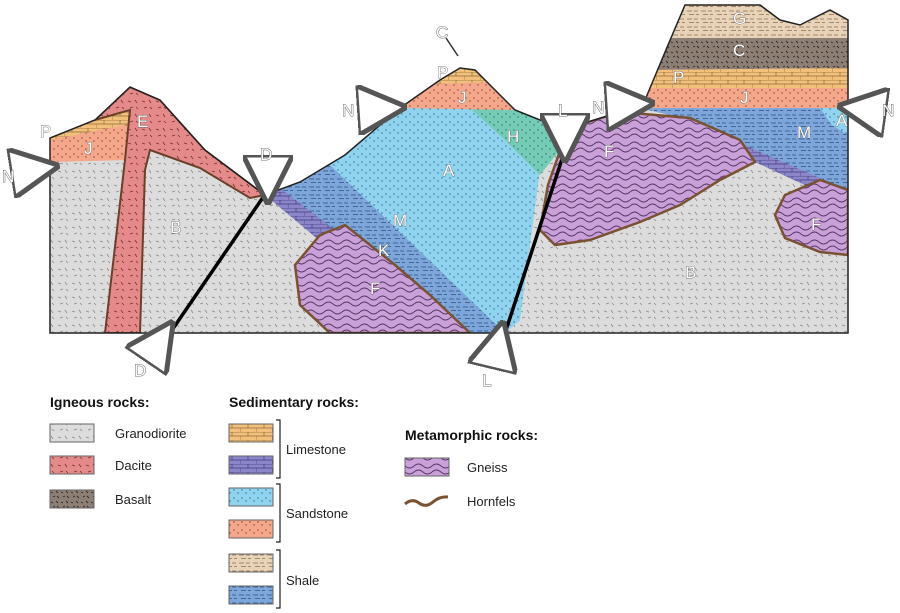 The image size is (900, 613). I want to click on unit-label-p-right: P, so click(678, 77).